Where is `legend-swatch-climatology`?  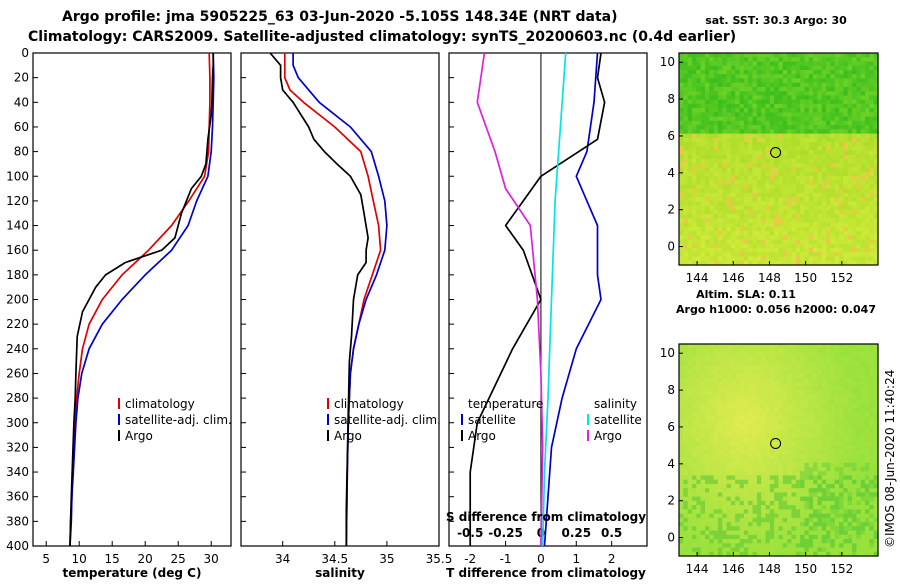
legend-swatch-climatology is located at coordinates (328, 403).